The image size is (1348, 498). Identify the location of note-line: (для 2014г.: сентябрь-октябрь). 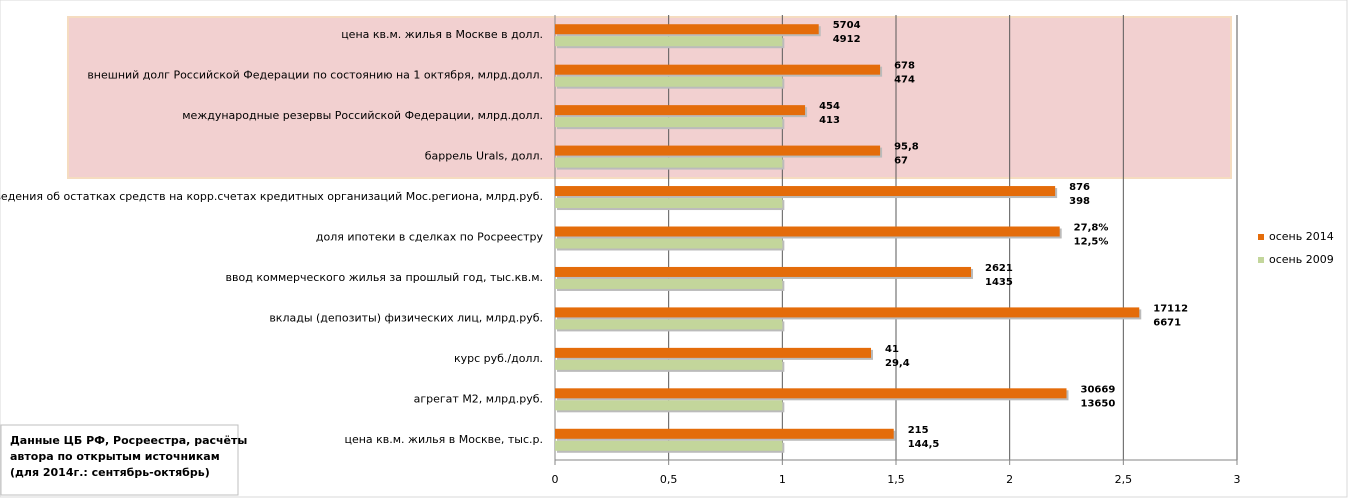
(110, 472).